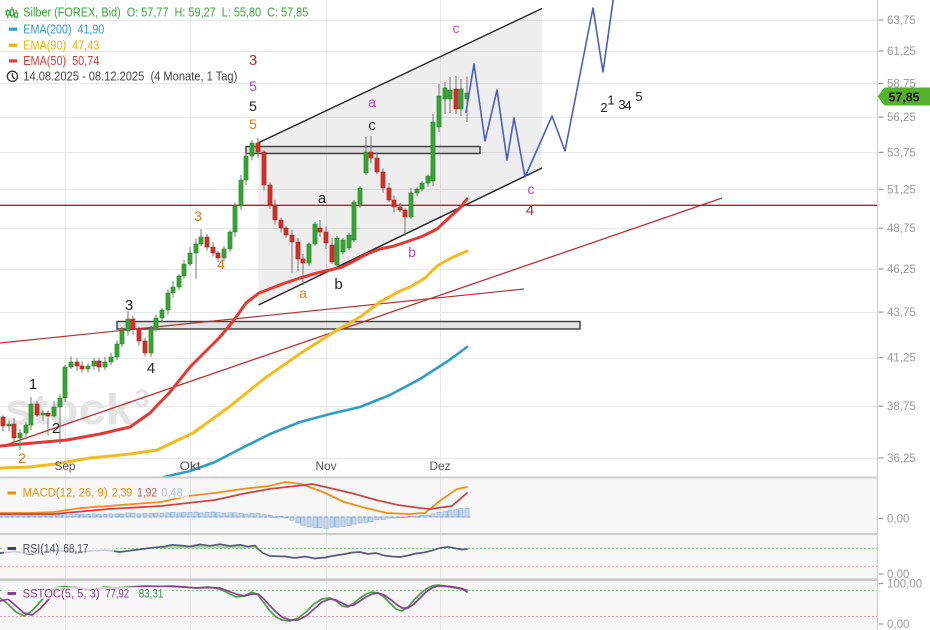  I want to click on svg-text: 0,48, so click(172, 494).